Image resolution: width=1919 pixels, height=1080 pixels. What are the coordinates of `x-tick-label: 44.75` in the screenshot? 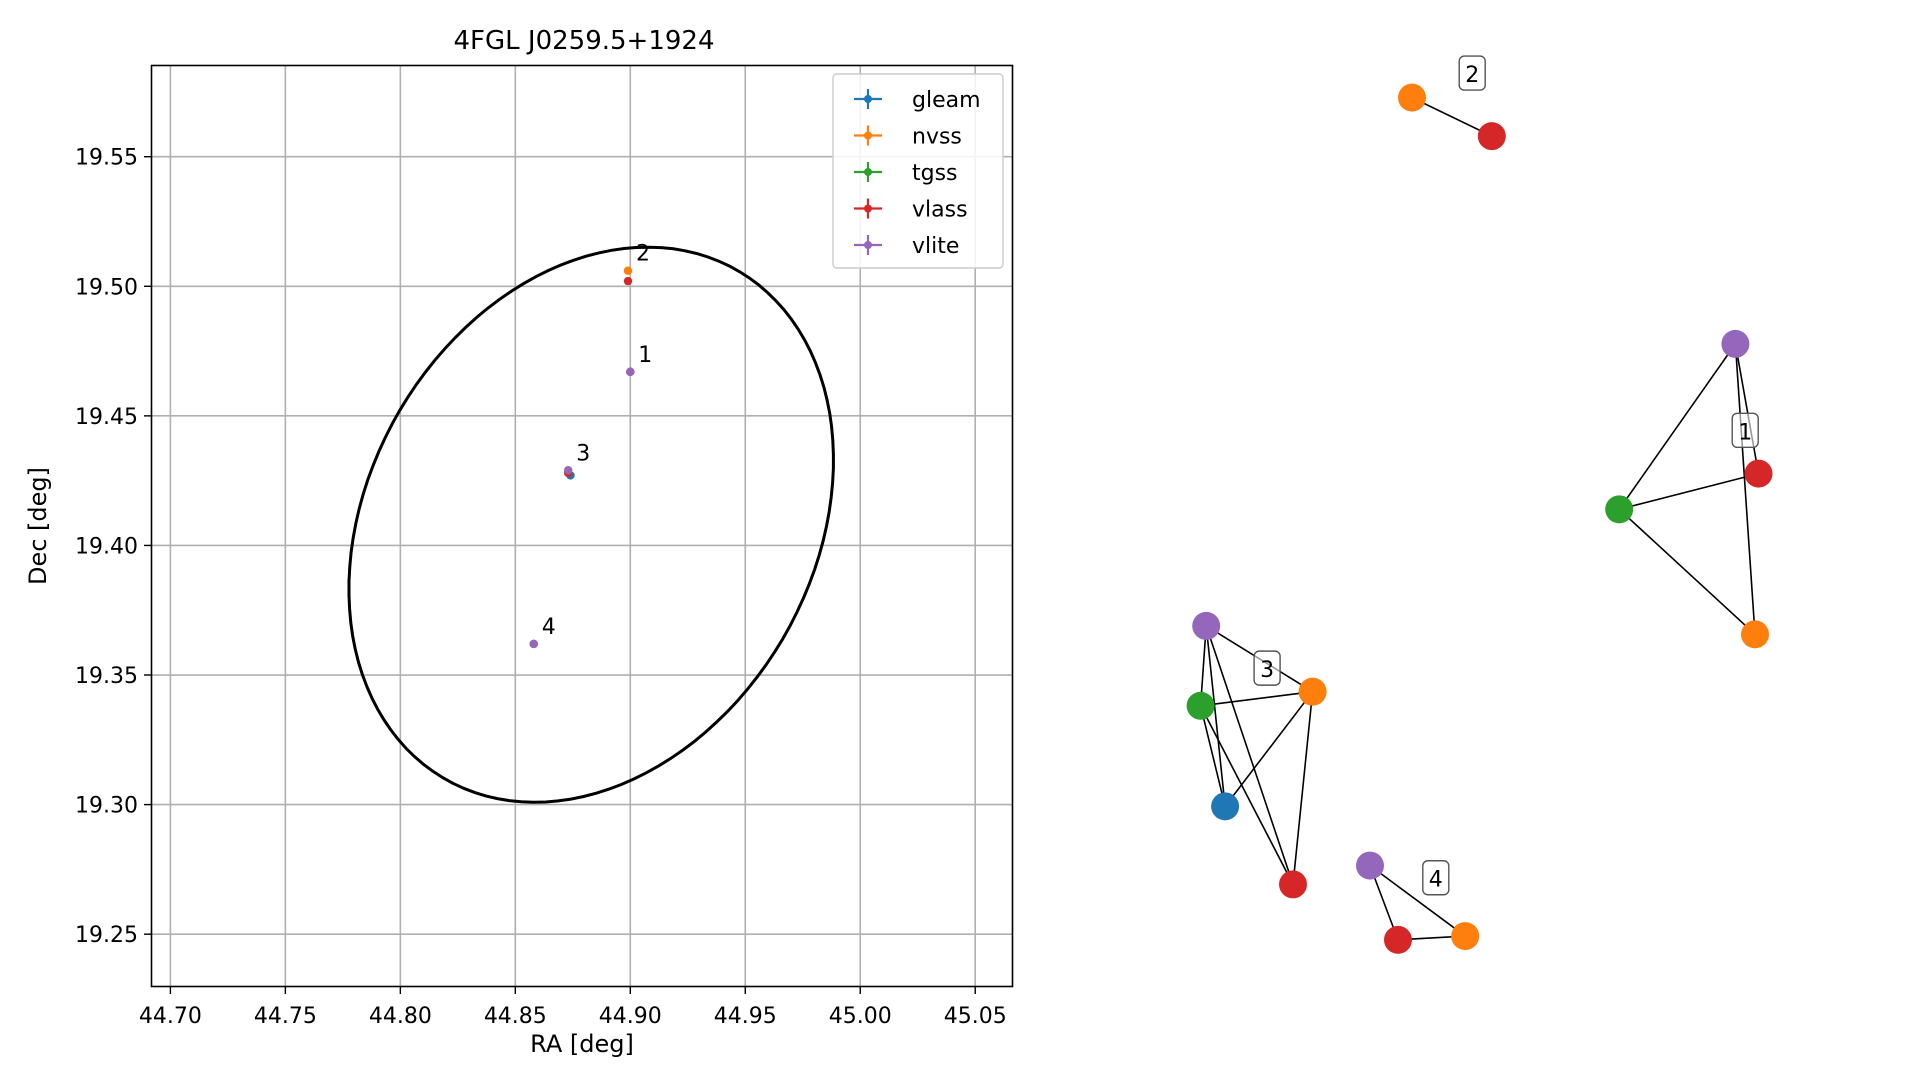 It's located at (285, 1016).